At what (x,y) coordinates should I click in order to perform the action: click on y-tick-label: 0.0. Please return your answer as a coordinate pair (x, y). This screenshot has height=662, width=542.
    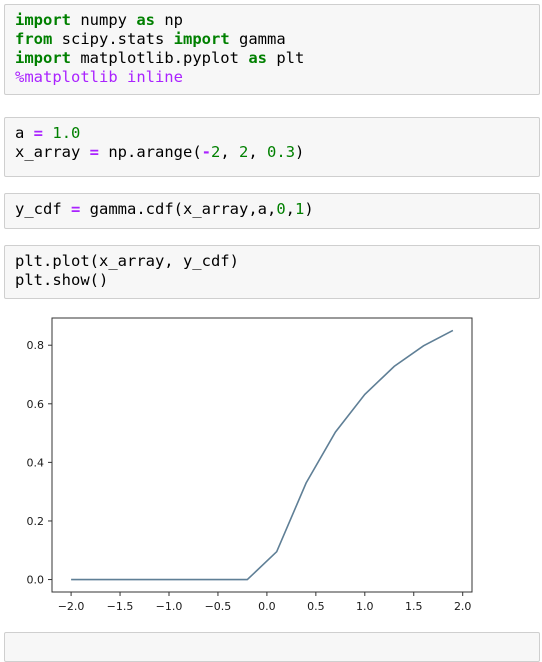
    Looking at the image, I should click on (36, 580).